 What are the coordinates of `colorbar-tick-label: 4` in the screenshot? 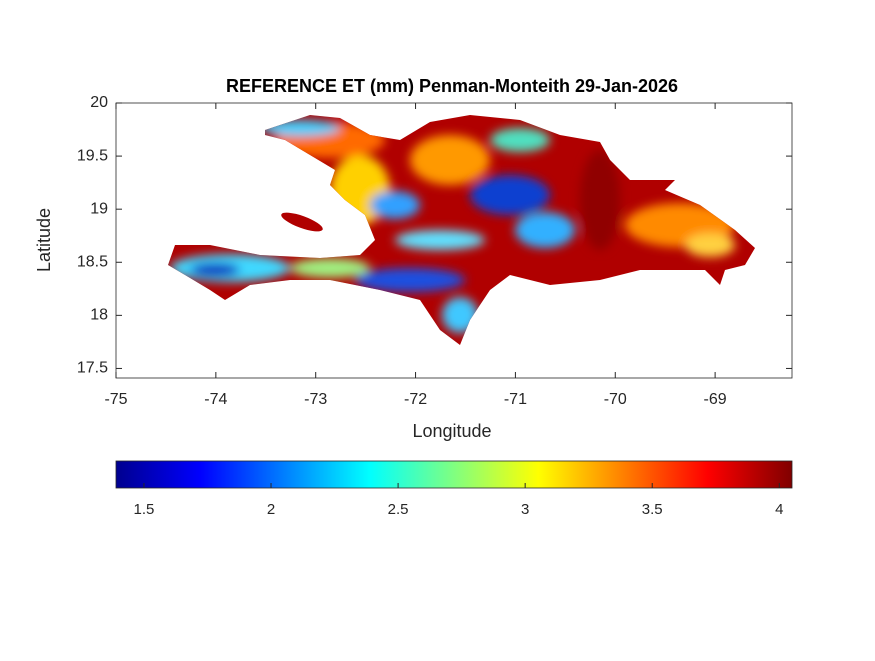 It's located at (779, 509).